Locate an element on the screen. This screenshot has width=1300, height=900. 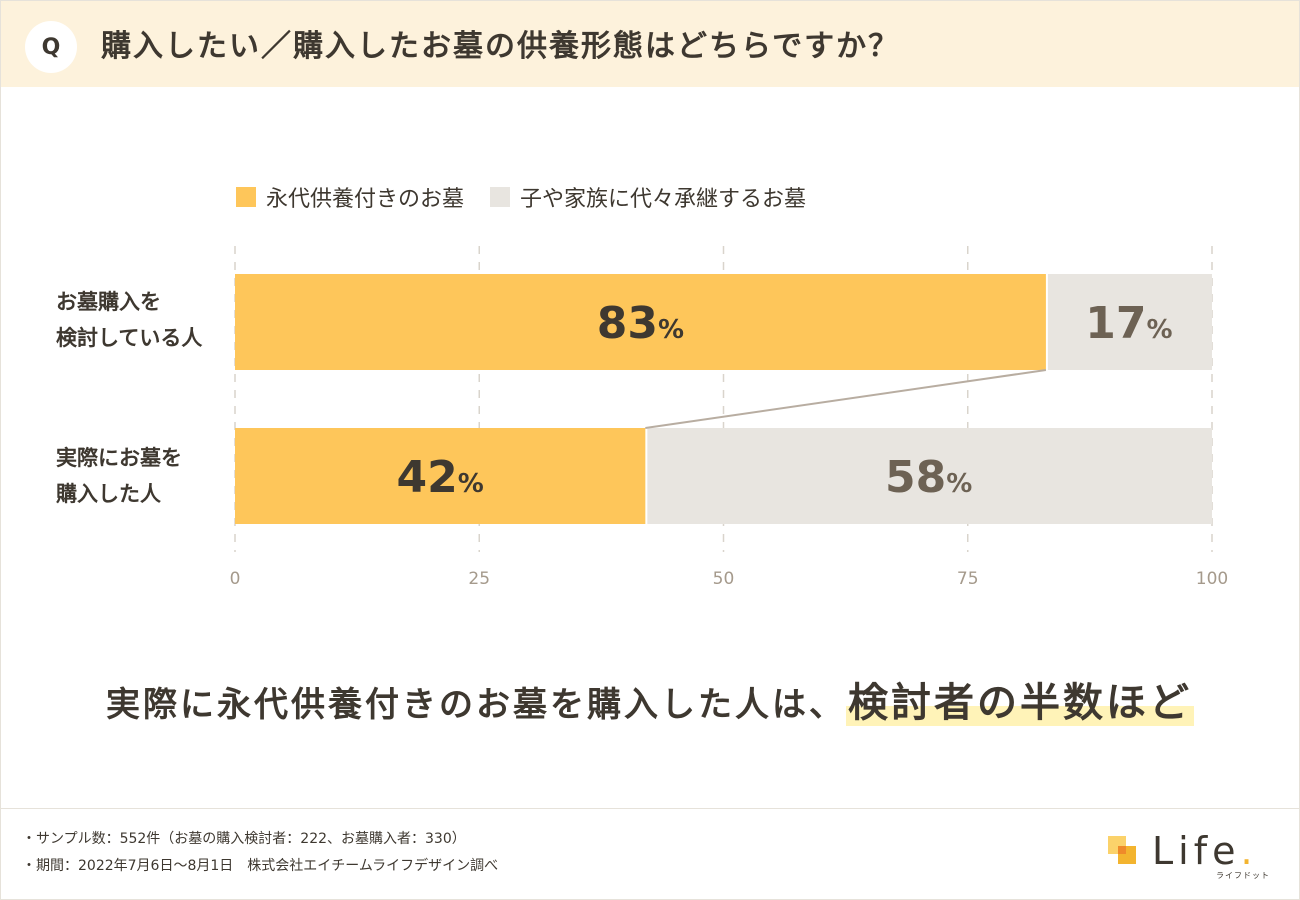
conclusion-text: 実際に永代供養付きのお墓を購入した人は、検討者の半数ほど is located at coordinates (650, 699).